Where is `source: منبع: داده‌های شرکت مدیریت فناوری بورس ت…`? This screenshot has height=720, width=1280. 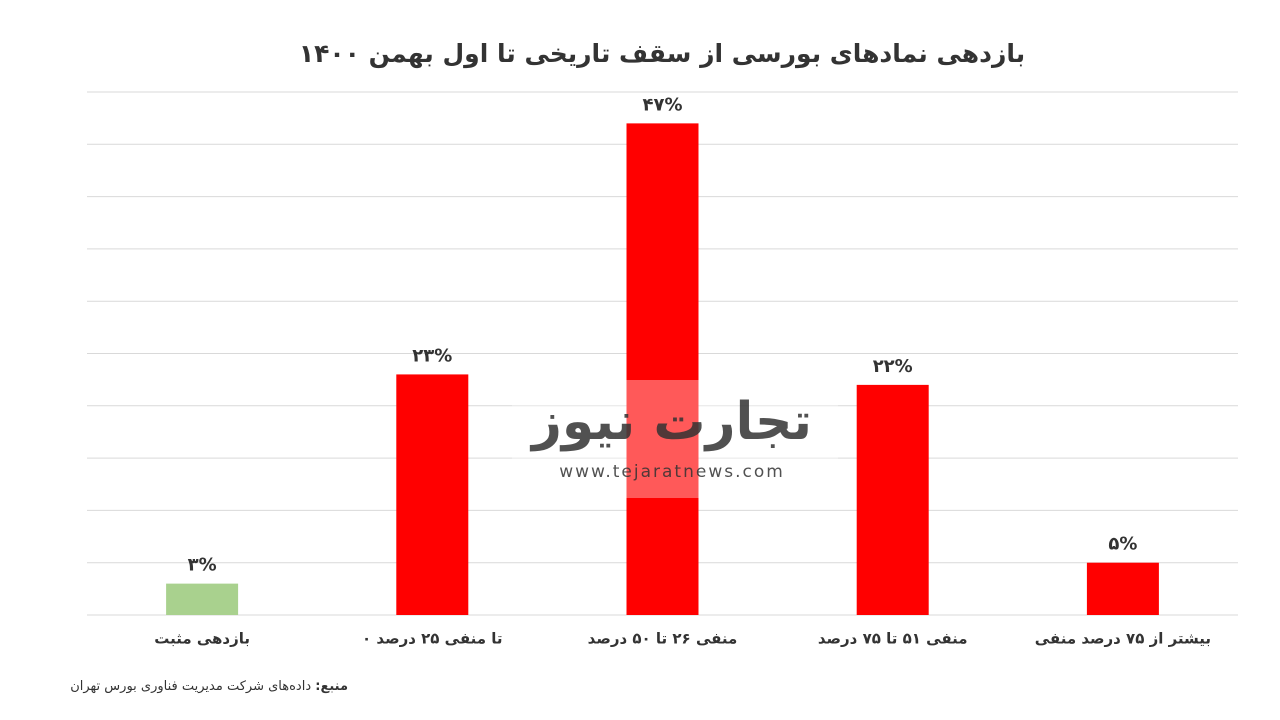
source: منبع: داده‌های شرکت مدیریت فناوری بورس ت… is located at coordinates (209, 686).